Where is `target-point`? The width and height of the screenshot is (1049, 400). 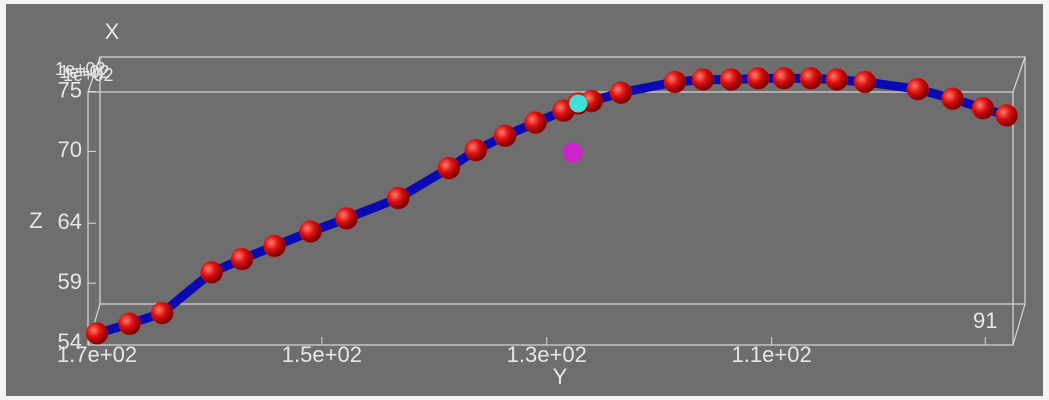 target-point is located at coordinates (572, 152).